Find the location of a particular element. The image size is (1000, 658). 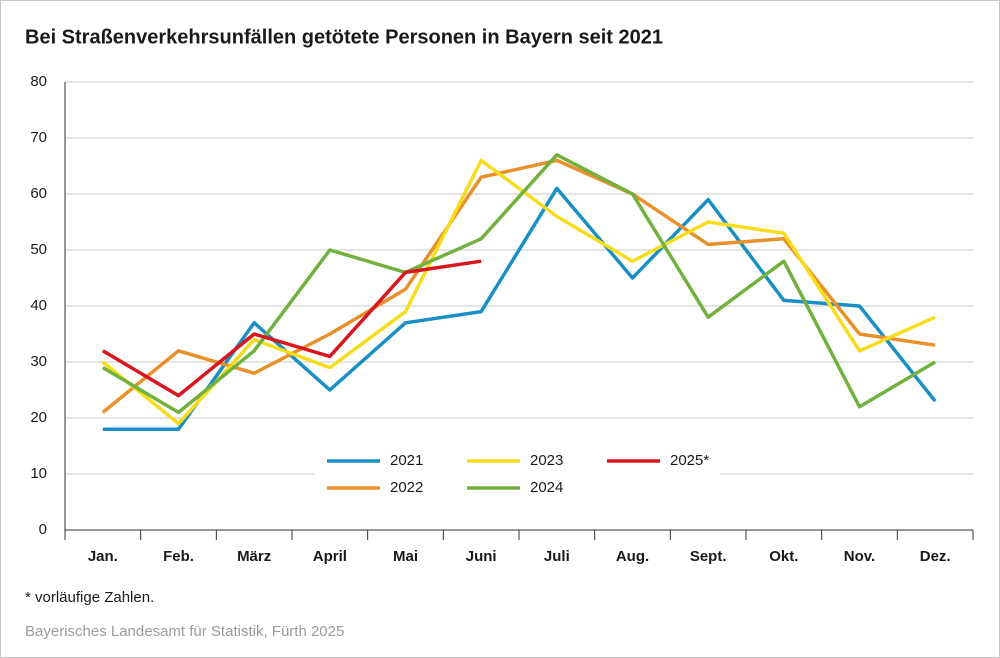

x-tick-label: Juni is located at coordinates (481, 556).